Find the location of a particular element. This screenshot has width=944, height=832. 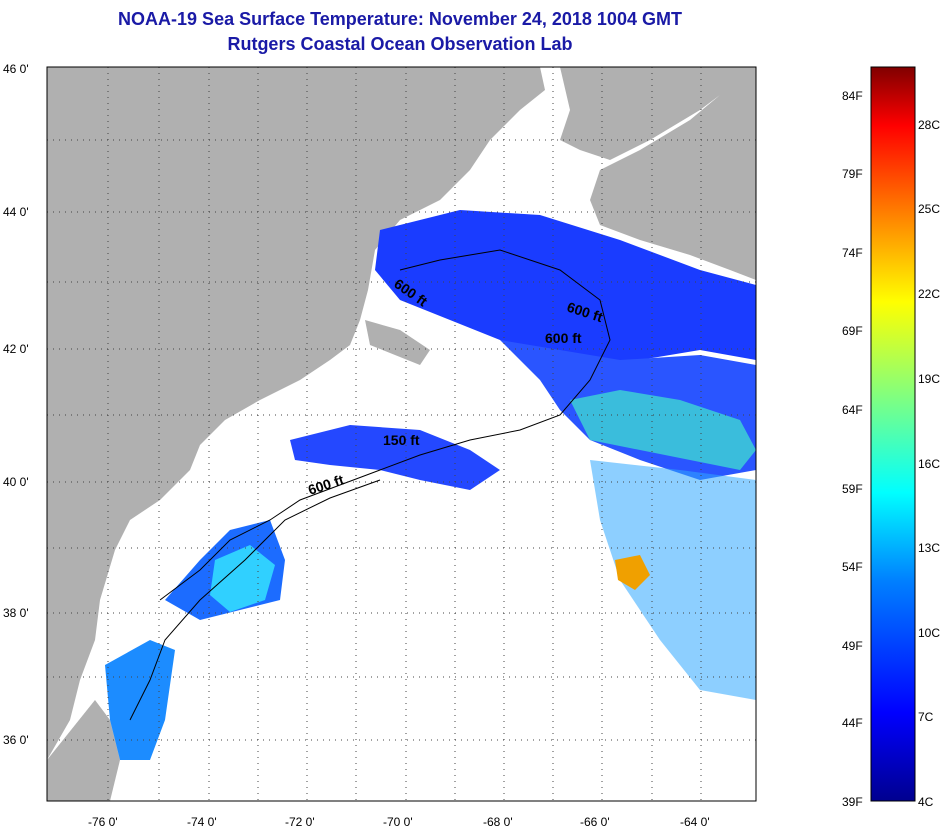

colorbar-c-label: 19C is located at coordinates (929, 379).